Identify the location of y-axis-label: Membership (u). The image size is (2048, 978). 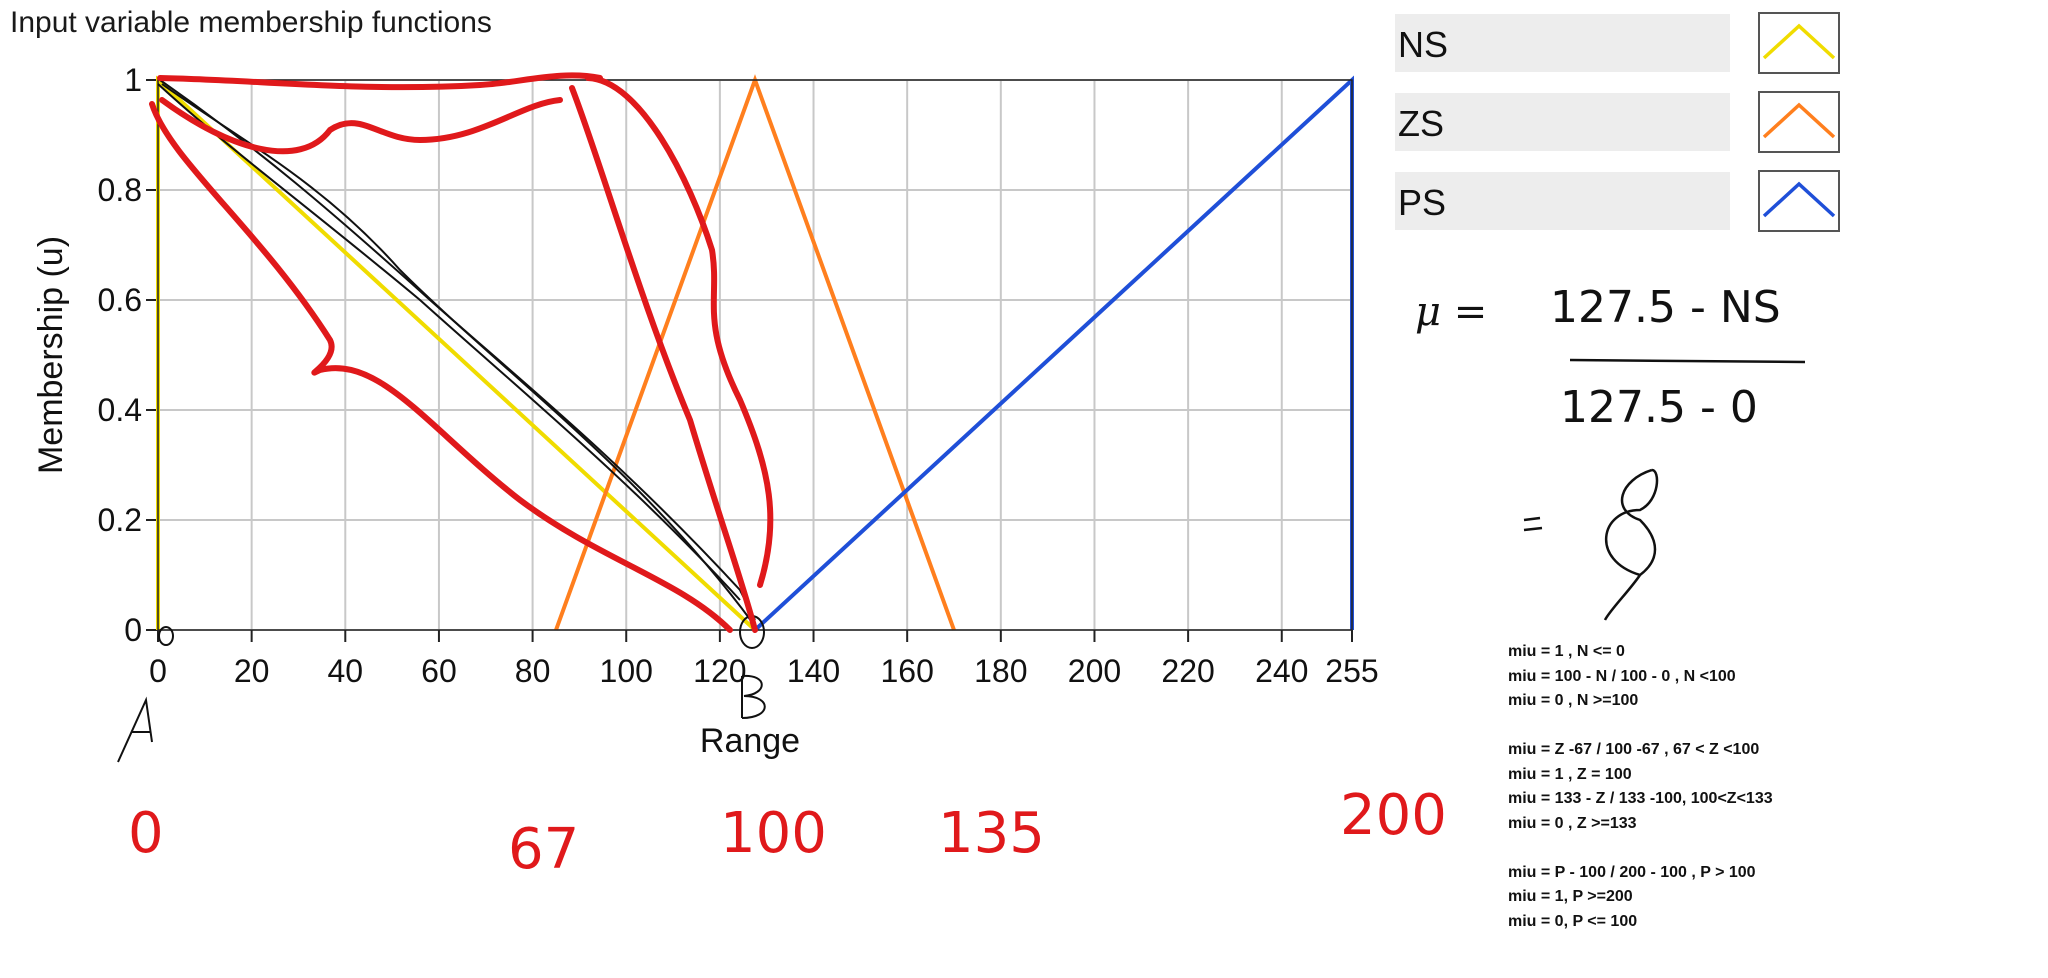
(51, 355).